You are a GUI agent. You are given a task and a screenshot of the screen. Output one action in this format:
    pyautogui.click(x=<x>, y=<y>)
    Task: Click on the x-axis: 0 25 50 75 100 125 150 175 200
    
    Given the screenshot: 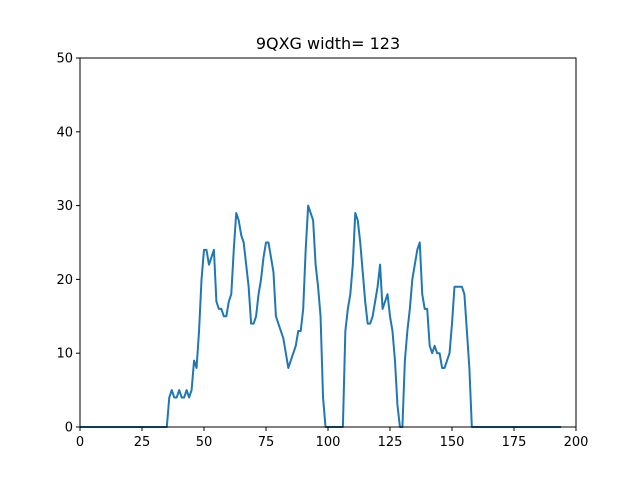 What is the action you would take?
    pyautogui.click(x=332, y=438)
    